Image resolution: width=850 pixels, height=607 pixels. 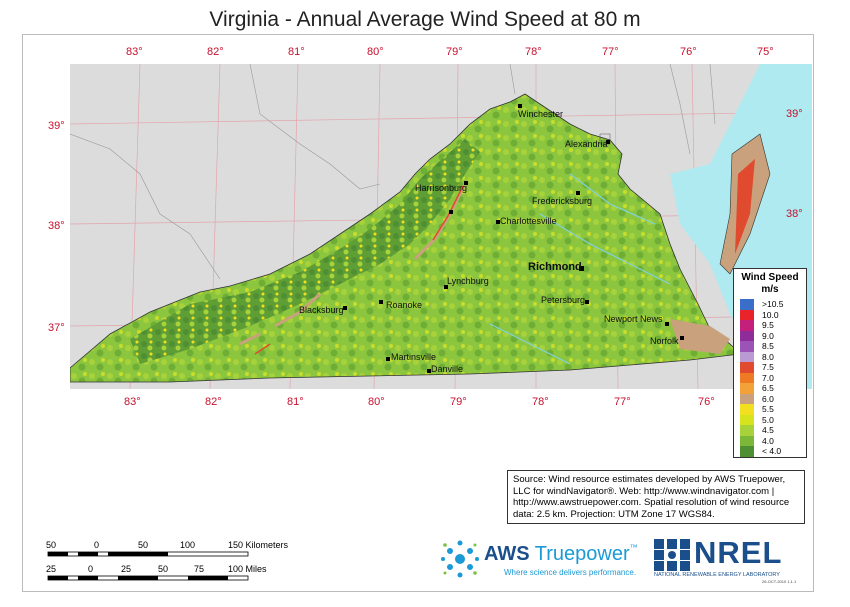 What do you see at coordinates (441, 188) in the screenshot?
I see `city-label: Harrisonburg` at bounding box center [441, 188].